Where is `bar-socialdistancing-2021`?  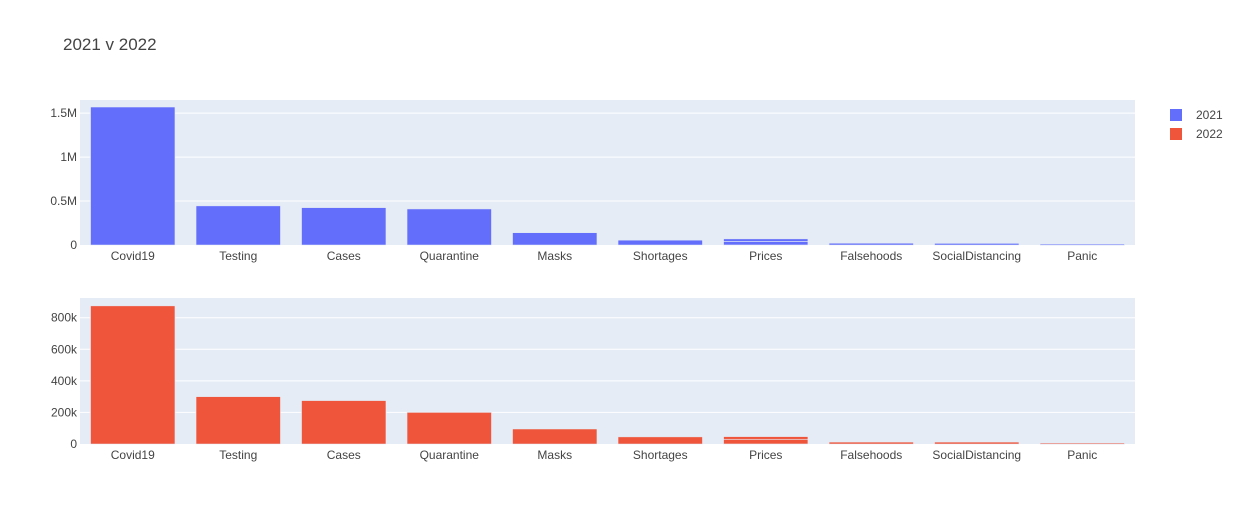 bar-socialdistancing-2021 is located at coordinates (977, 244).